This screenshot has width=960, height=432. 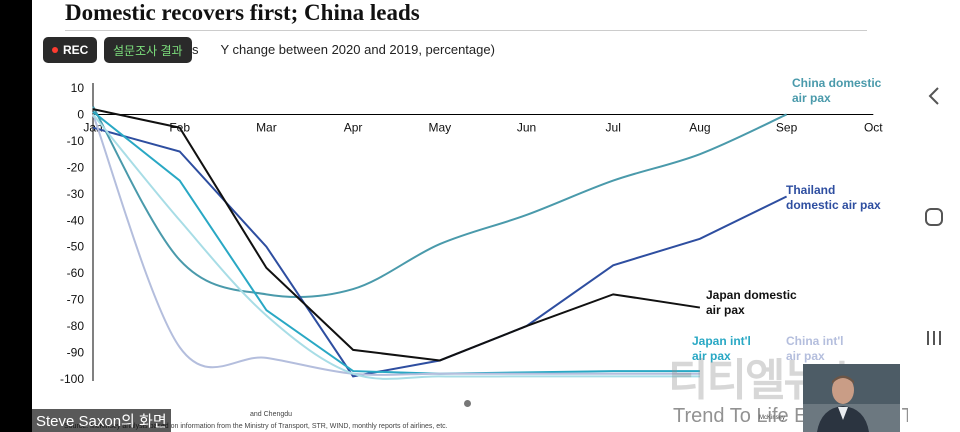 I want to click on y-tick-label: -100, so click(x=72, y=379).